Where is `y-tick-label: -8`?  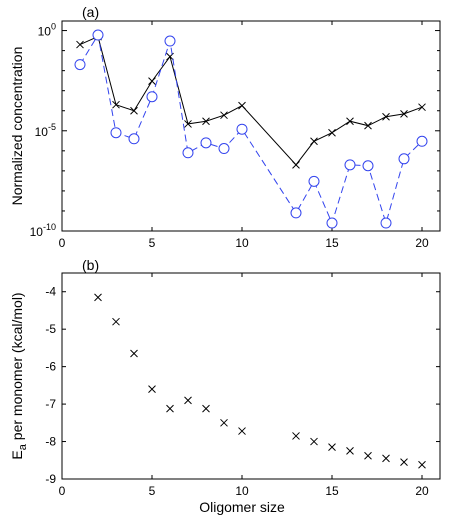
y-tick-label: -8 is located at coordinates (50, 442).